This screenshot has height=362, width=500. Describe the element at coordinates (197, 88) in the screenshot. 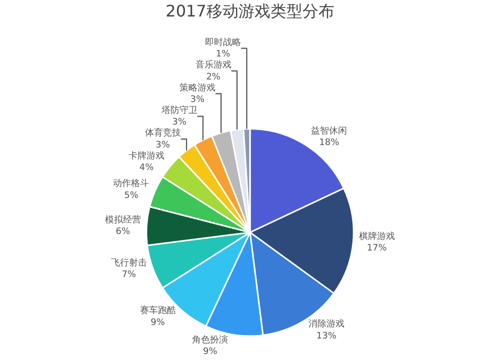

I see `slice-label: 策略游戏` at that location.